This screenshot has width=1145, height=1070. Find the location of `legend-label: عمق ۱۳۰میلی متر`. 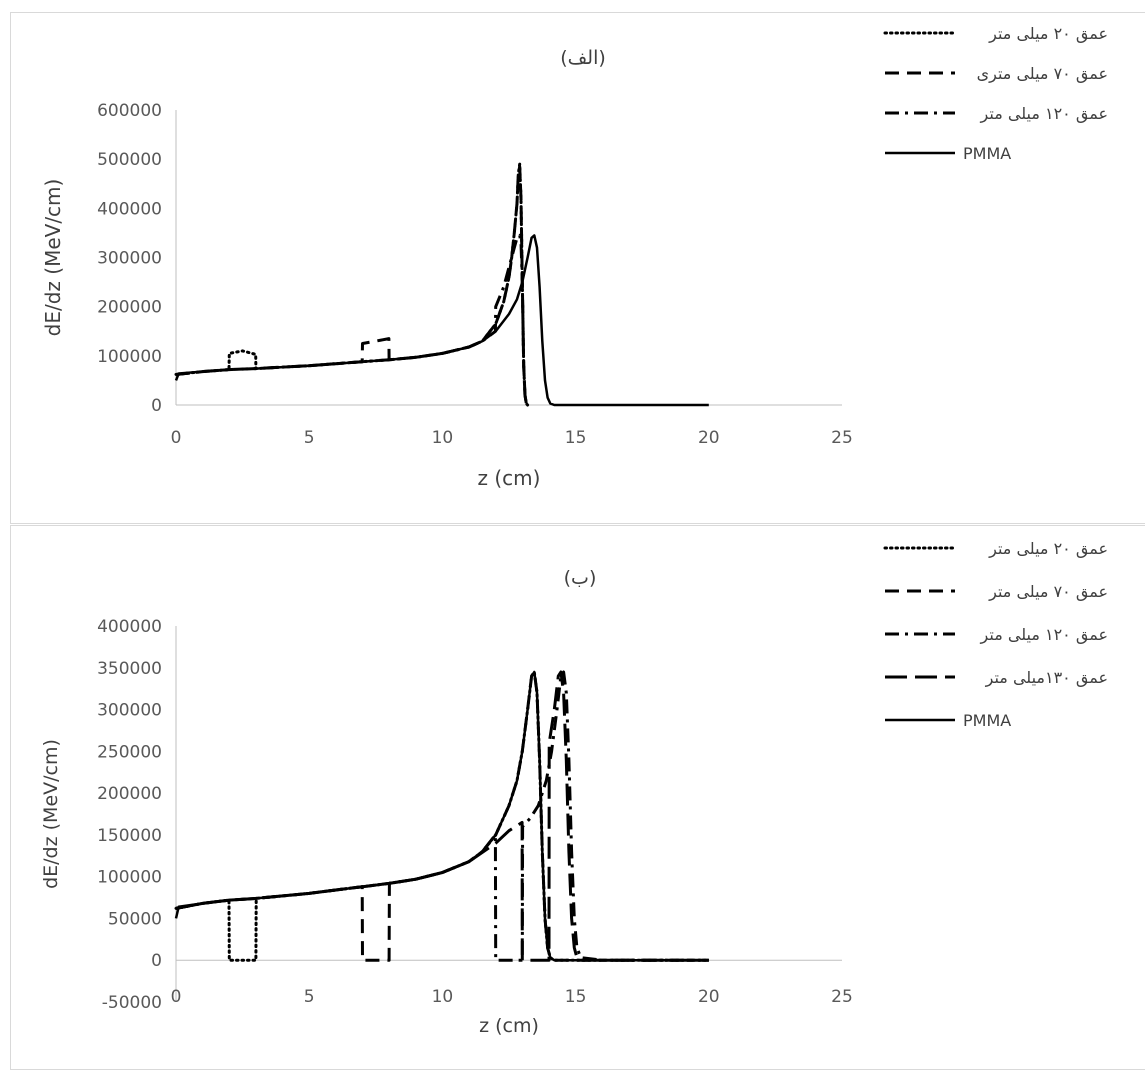

legend-label: عمق ۱۳۰میلی متر is located at coordinates (1046, 678).